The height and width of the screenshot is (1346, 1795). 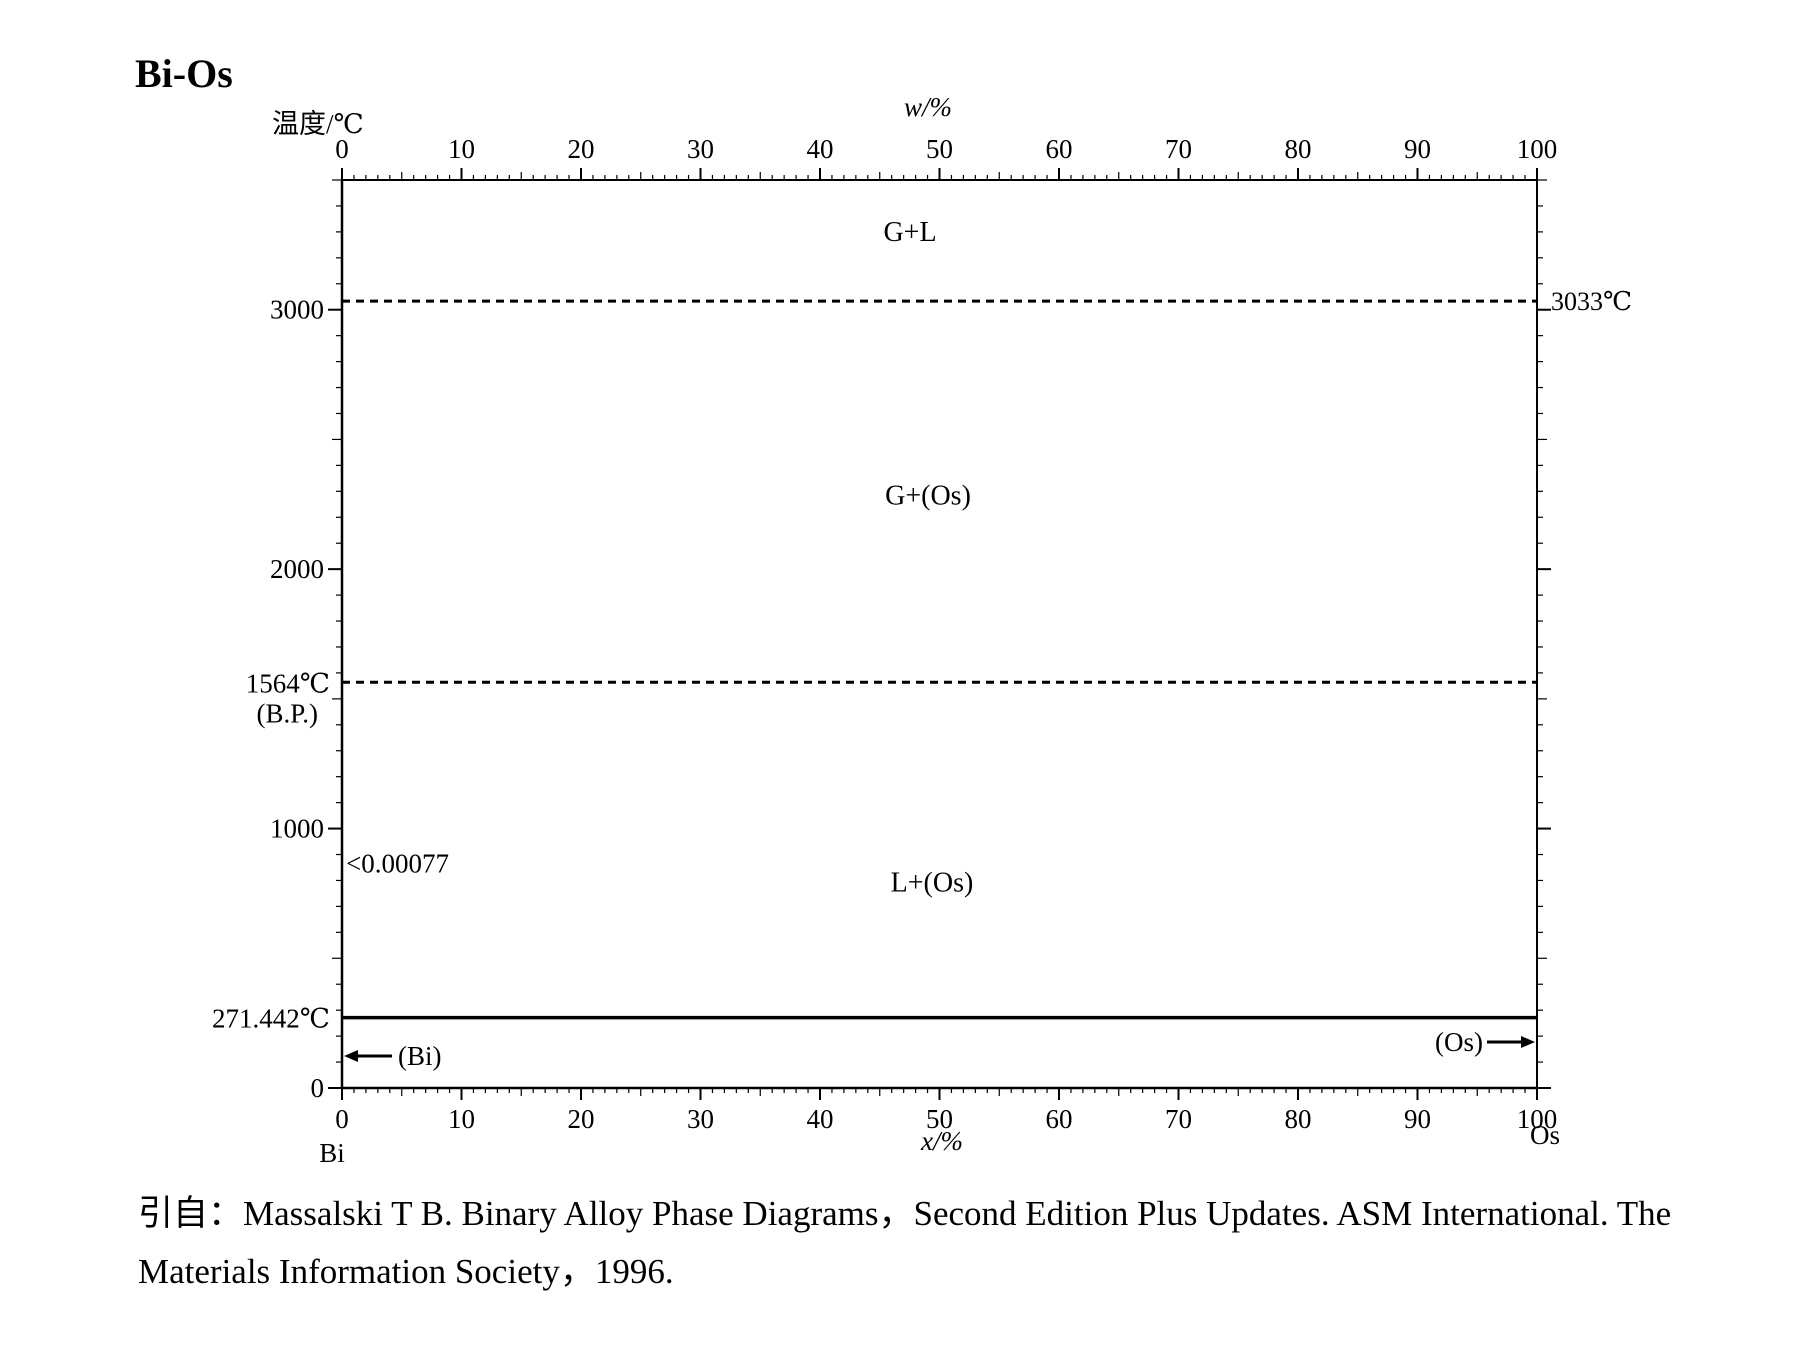 What do you see at coordinates (297, 829) in the screenshot?
I see `y-tick-label: 1000` at bounding box center [297, 829].